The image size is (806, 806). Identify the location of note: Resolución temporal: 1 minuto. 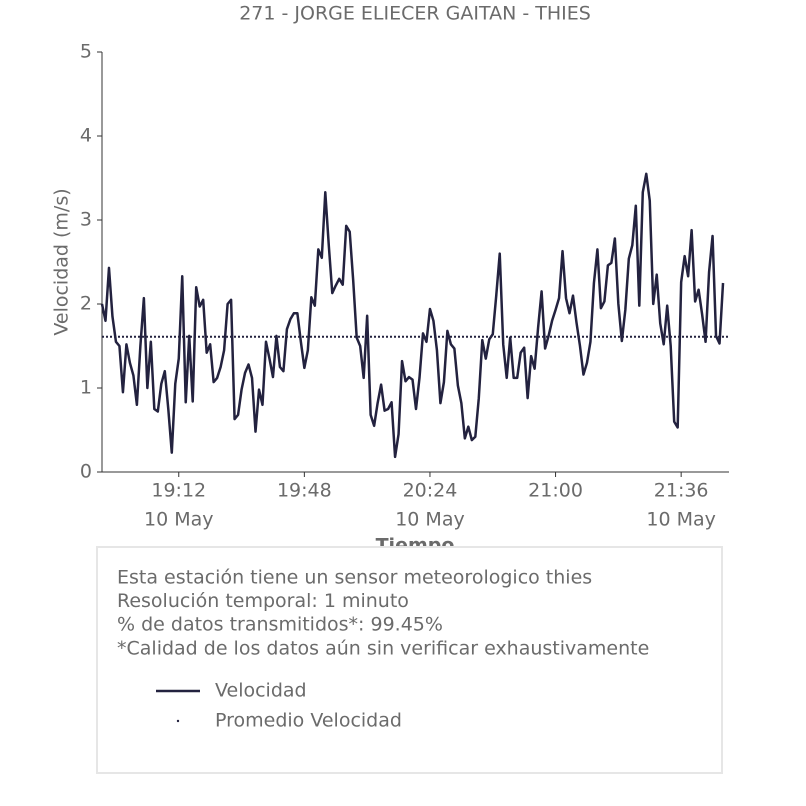
(263, 601).